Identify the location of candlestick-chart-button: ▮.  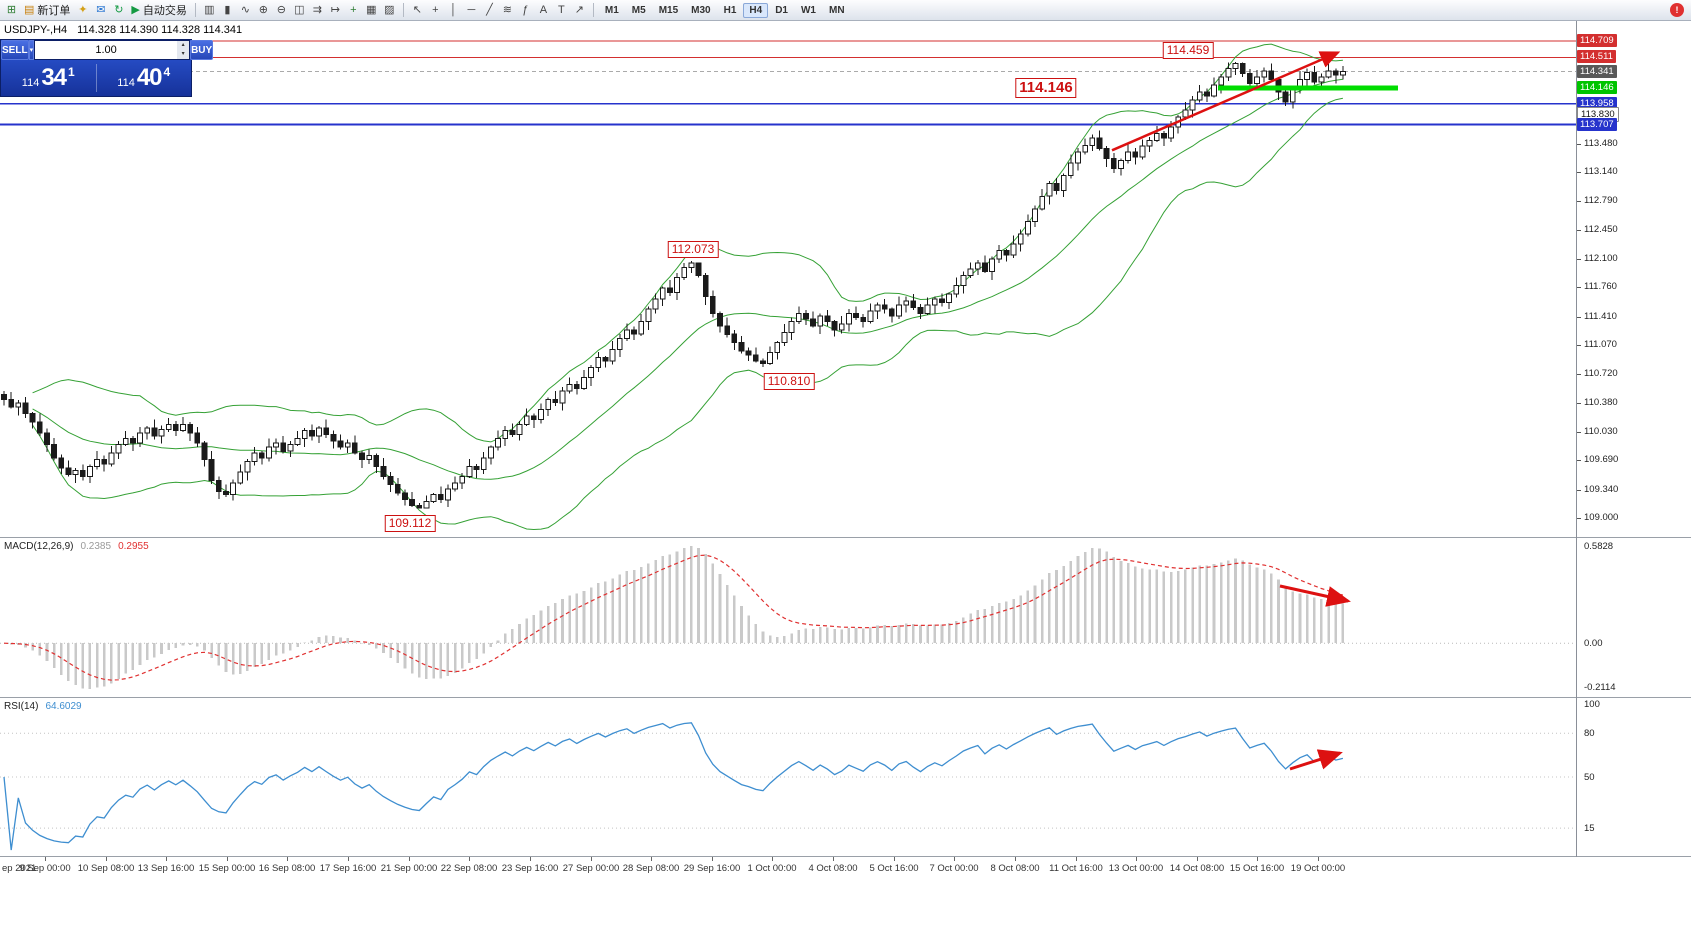
(227, 10).